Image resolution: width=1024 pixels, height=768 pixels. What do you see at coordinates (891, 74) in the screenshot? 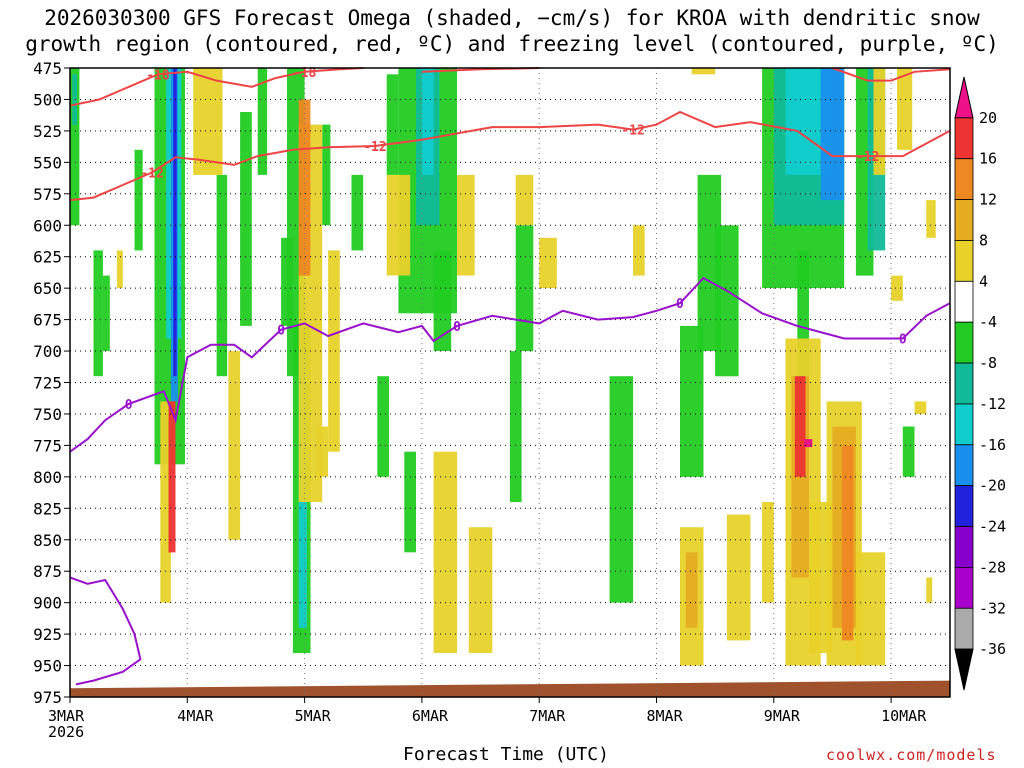
I see `contour--12-upper-right` at bounding box center [891, 74].